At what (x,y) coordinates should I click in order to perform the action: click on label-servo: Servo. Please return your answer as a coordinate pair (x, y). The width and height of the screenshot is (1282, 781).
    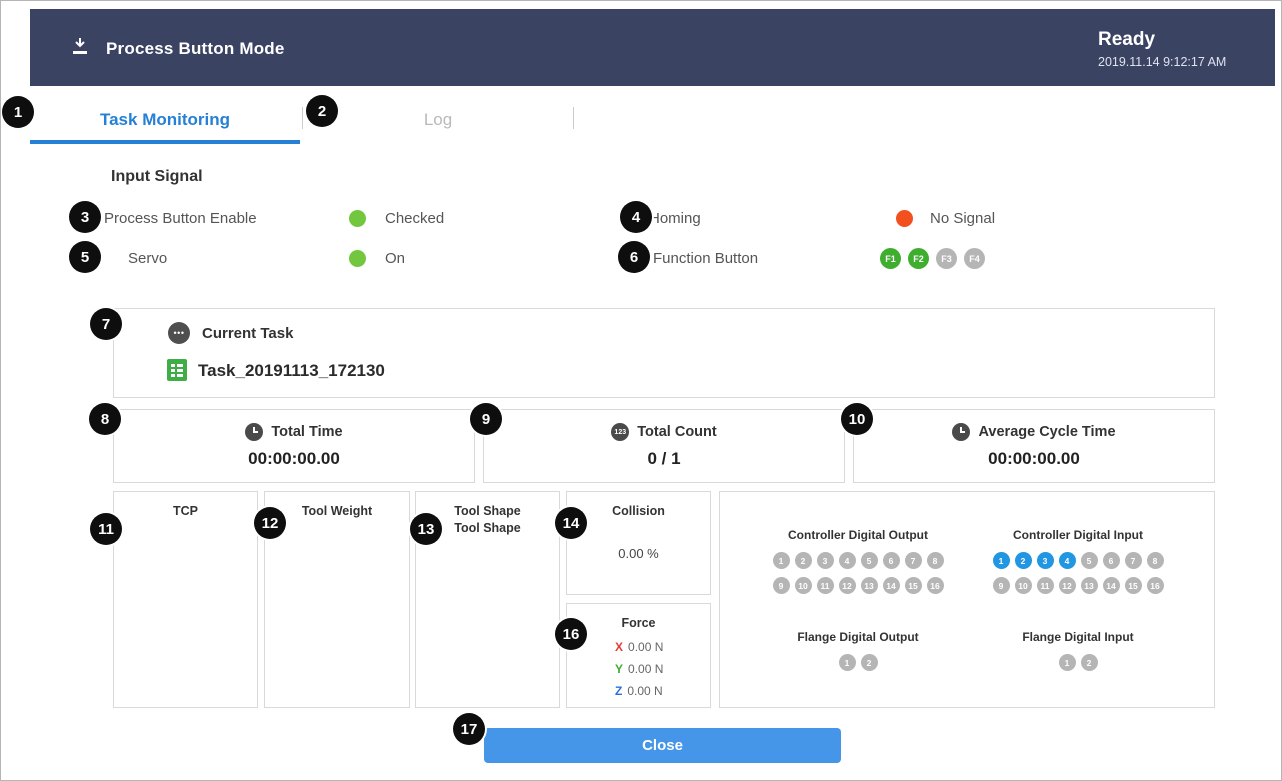
    Looking at the image, I should click on (148, 258).